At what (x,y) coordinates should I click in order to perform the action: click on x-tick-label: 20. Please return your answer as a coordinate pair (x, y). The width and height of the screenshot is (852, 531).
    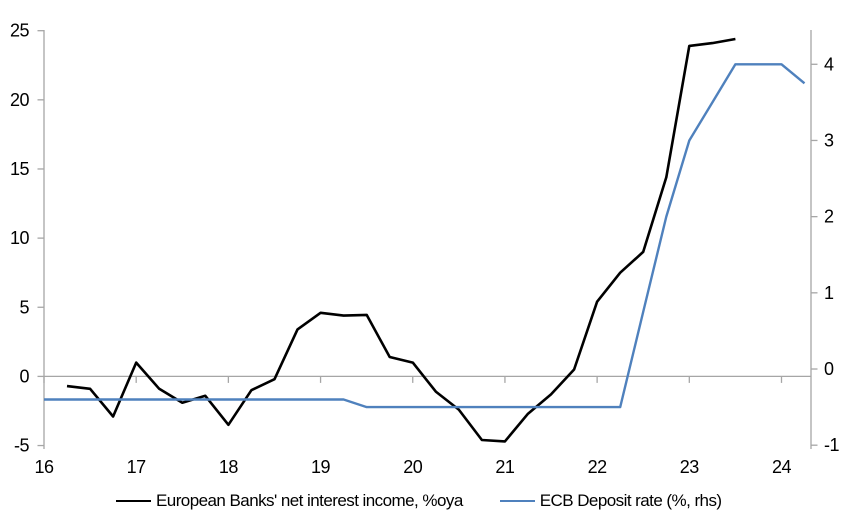
    Looking at the image, I should click on (413, 467).